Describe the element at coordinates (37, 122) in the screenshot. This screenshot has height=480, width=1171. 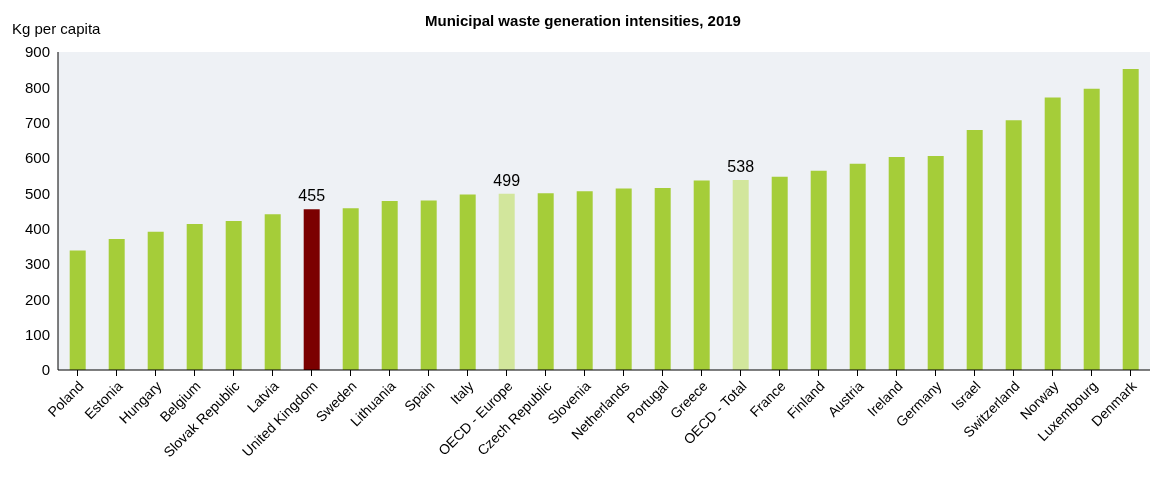
I see `y-tick-label: 700` at that location.